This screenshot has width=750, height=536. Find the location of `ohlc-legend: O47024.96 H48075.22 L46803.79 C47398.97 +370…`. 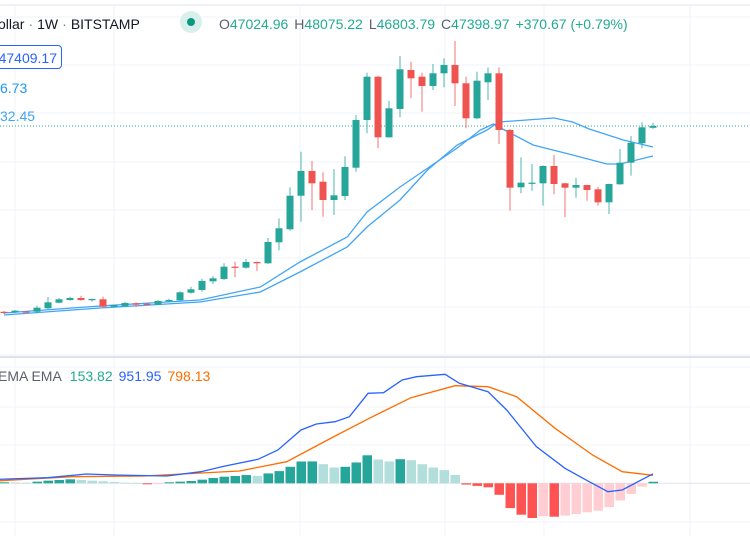

ohlc-legend: O47024.96 H48075.22 L46803.79 C47398.97 +370… is located at coordinates (423, 24).